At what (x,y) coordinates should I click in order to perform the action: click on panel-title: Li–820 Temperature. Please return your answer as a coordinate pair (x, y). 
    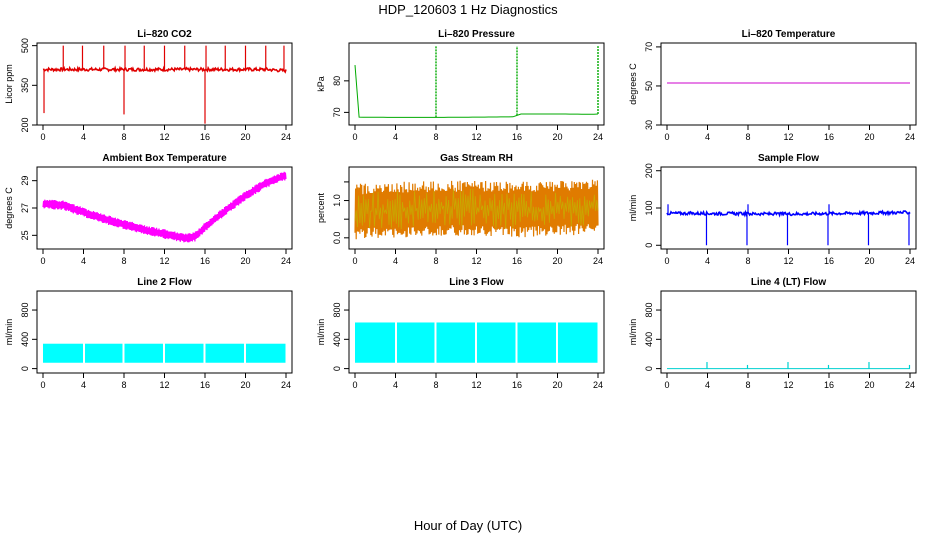
    Looking at the image, I should click on (789, 34).